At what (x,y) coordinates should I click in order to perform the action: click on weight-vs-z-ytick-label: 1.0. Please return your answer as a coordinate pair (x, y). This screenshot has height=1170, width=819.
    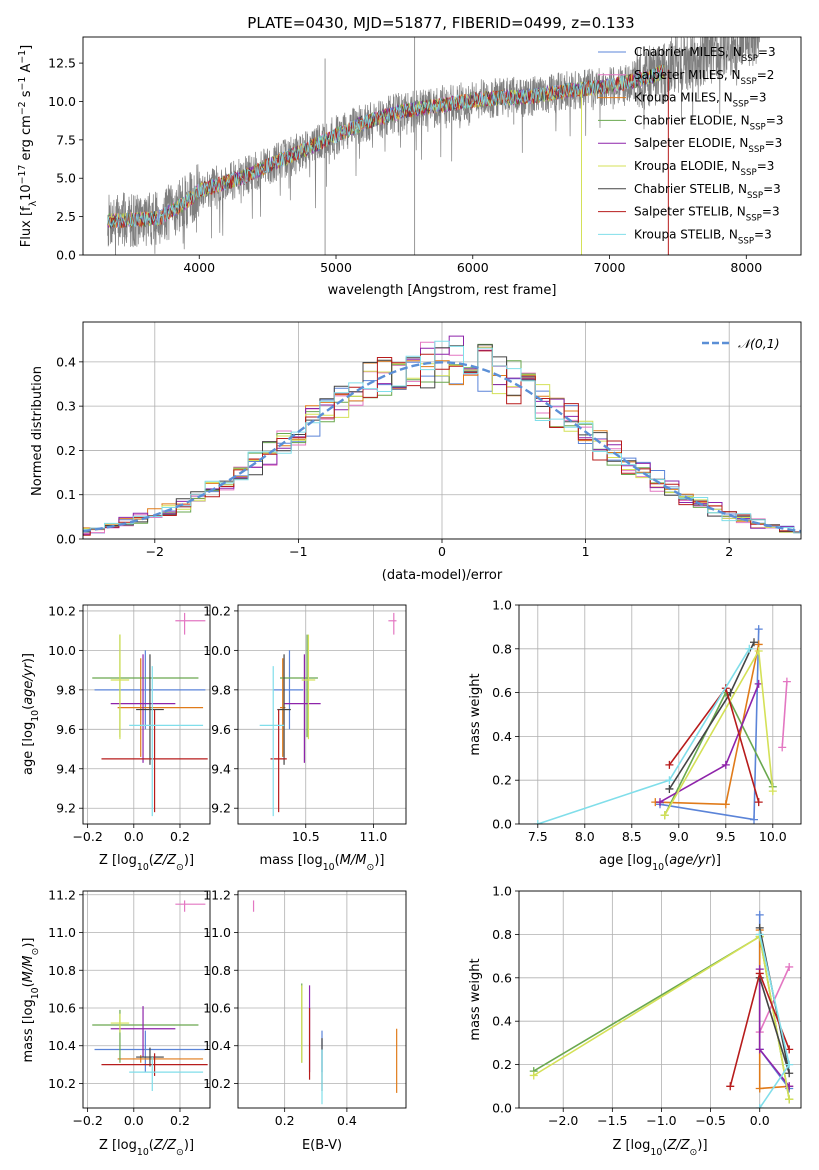
    Looking at the image, I should click on (502, 891).